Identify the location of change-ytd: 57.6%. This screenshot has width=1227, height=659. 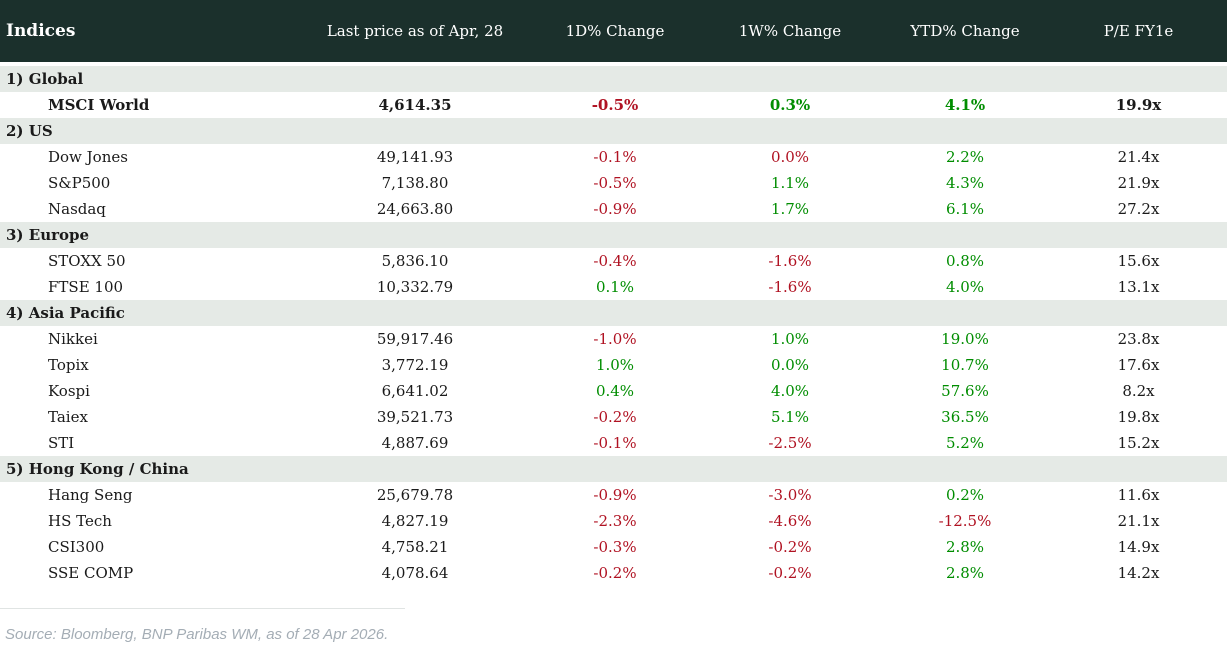
(965, 391).